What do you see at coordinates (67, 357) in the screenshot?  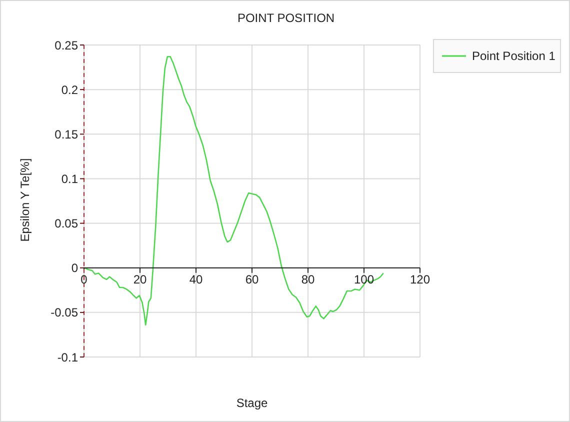 I see `y-tick-label: -0.1` at bounding box center [67, 357].